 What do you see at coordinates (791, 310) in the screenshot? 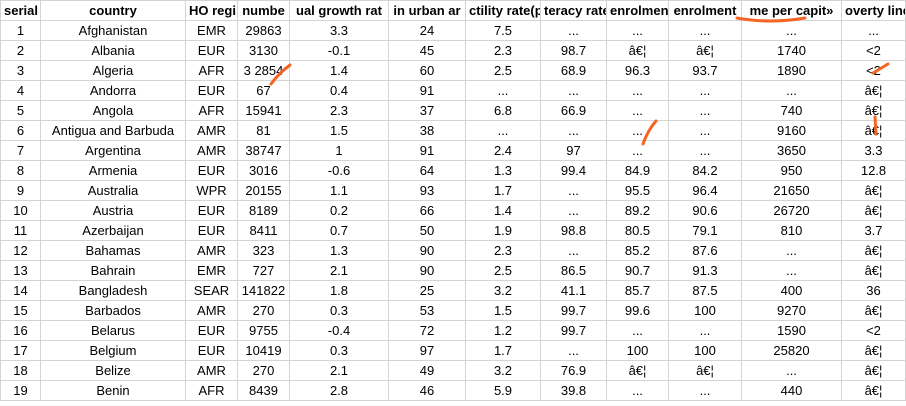
I see `table-cell: 9270` at bounding box center [791, 310].